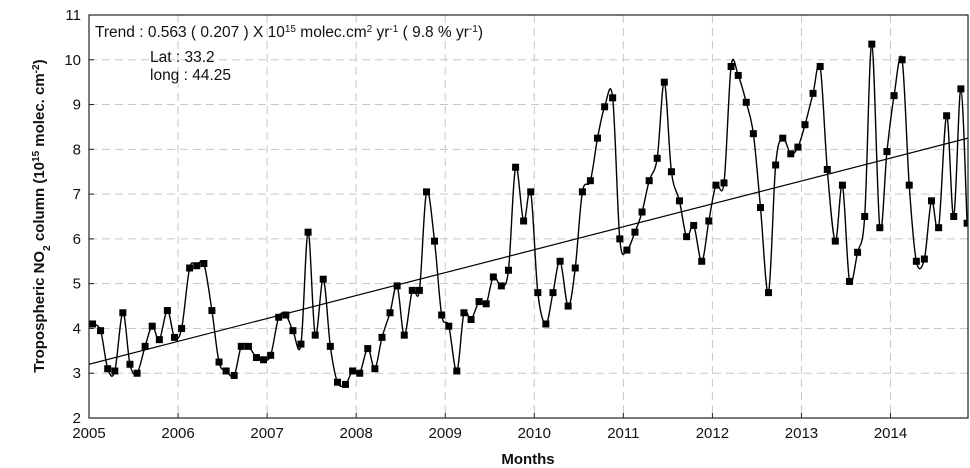  I want to click on lat-label: Lat : 33.2, so click(182, 57).